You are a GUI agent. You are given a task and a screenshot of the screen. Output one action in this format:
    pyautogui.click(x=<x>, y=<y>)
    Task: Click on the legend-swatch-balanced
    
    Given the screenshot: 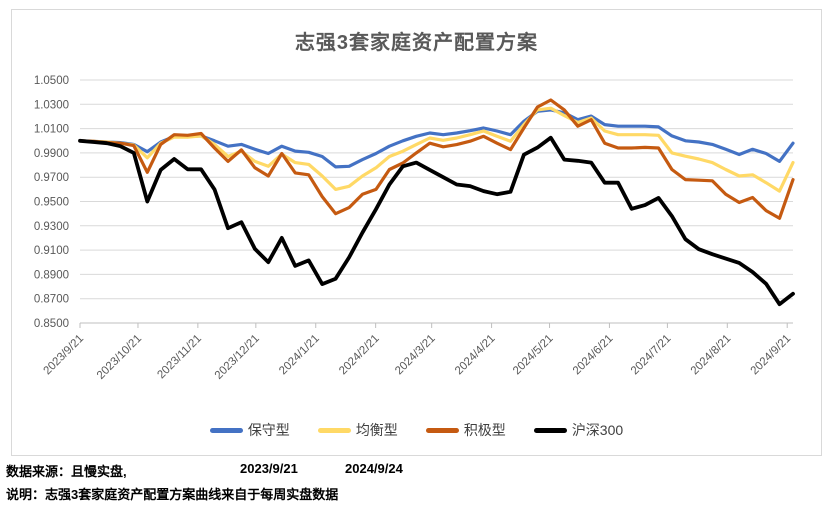 What is the action you would take?
    pyautogui.click(x=334, y=430)
    